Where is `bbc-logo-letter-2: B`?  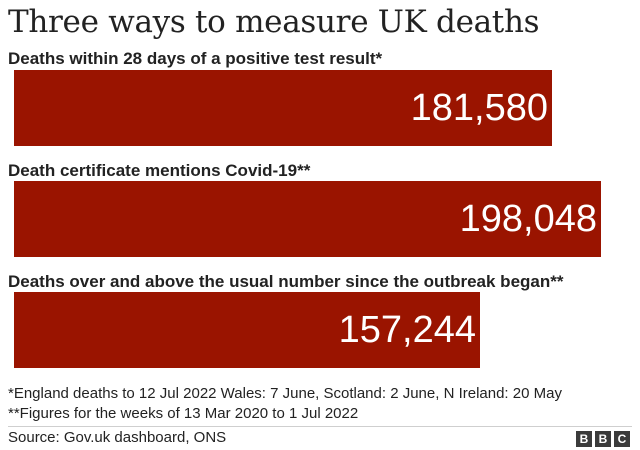 bbc-logo-letter-2: B is located at coordinates (603, 439).